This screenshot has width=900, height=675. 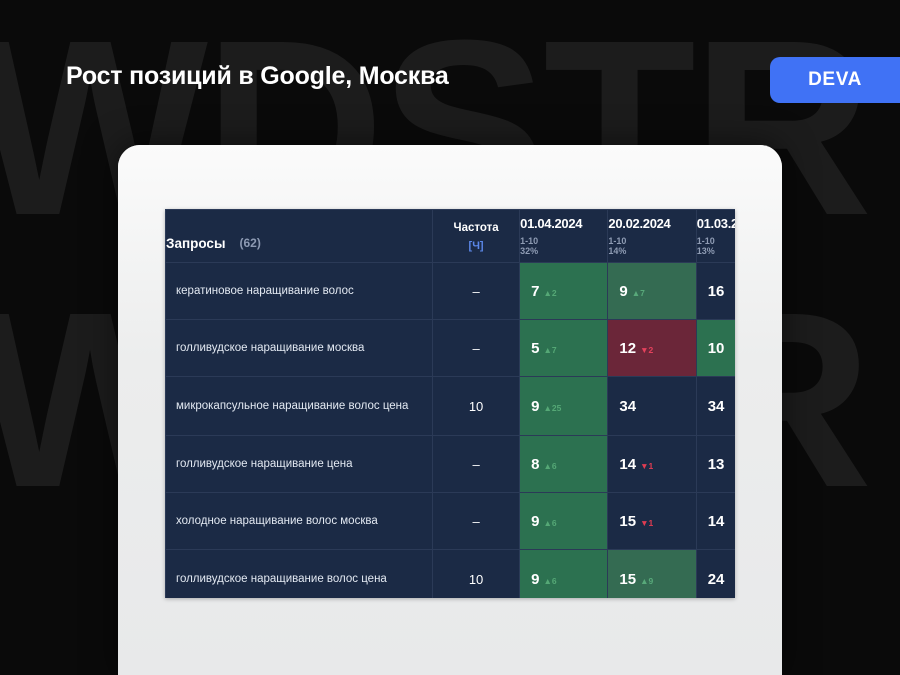 What do you see at coordinates (257, 76) in the screenshot?
I see `page-title: Рост позиций в Google, Москва` at bounding box center [257, 76].